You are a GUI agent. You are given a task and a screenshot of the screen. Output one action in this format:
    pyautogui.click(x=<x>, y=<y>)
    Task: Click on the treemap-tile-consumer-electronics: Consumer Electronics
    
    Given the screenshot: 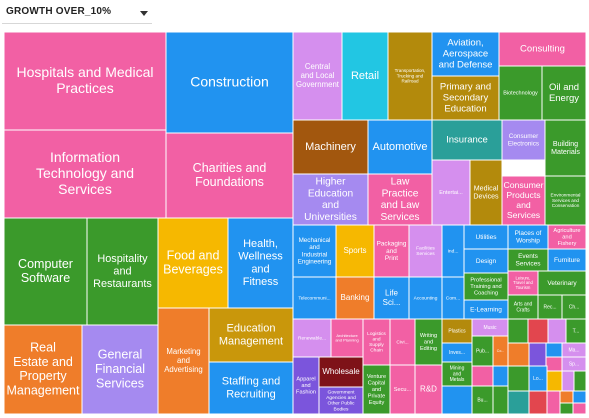 What is the action you would take?
    pyautogui.click(x=523, y=140)
    